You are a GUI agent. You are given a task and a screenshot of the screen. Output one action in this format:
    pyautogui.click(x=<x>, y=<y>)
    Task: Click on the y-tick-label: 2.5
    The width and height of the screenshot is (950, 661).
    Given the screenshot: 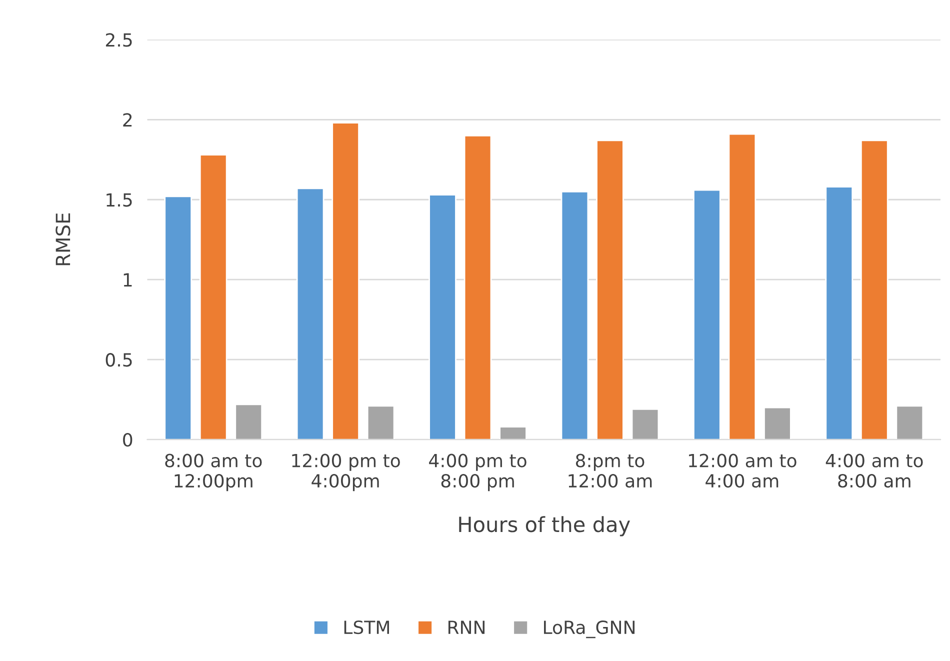 What is the action you would take?
    pyautogui.click(x=119, y=40)
    